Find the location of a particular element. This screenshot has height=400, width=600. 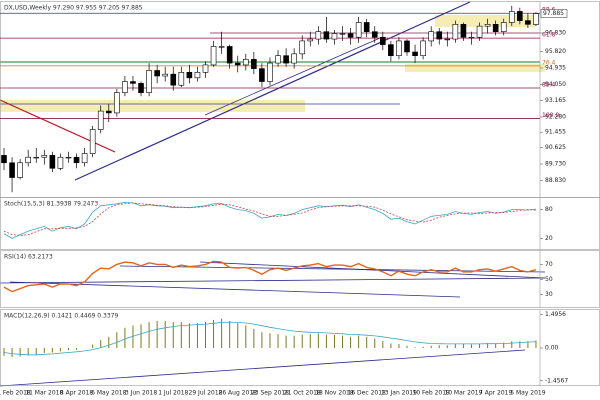

x-tick-label: 3 Jun 2018 is located at coordinates (141, 393).